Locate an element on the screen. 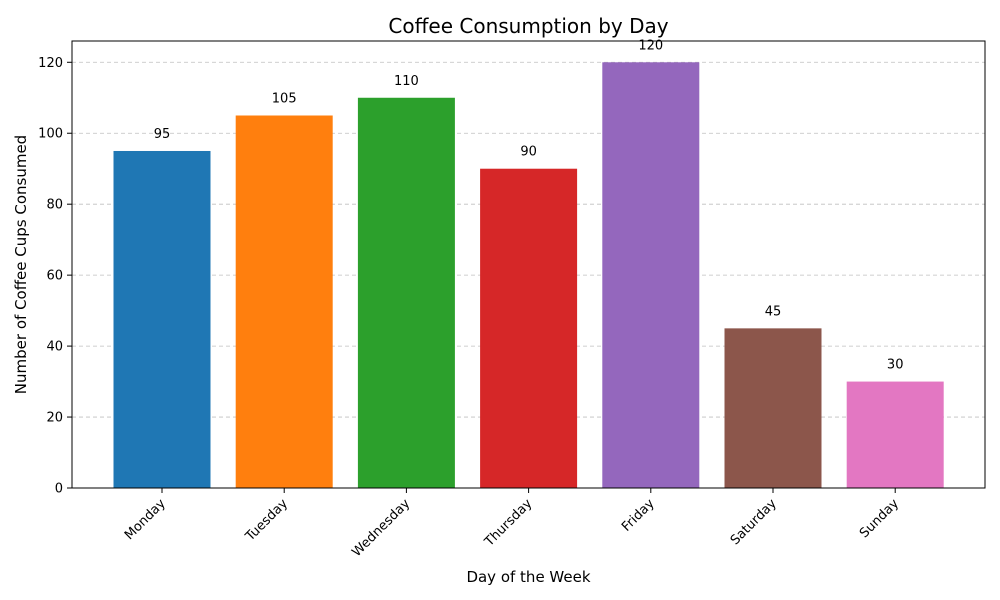  data-label: 105 is located at coordinates (284, 99).